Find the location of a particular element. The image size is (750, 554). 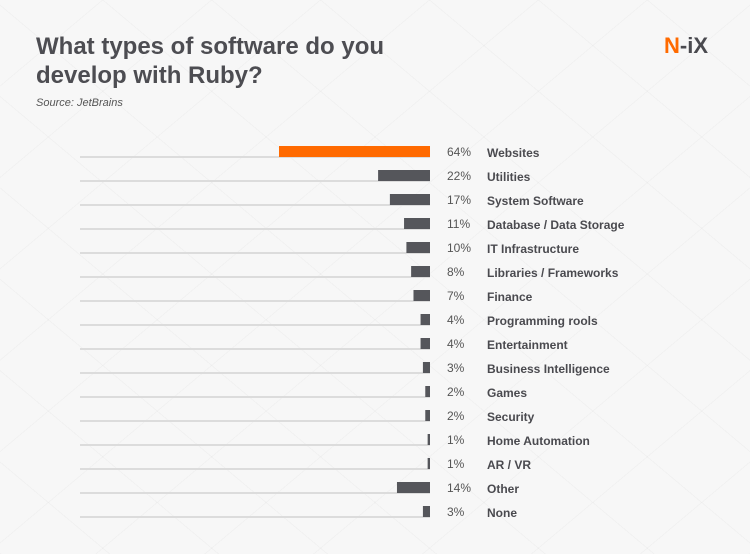

category-label: Home Automation is located at coordinates (538, 441).